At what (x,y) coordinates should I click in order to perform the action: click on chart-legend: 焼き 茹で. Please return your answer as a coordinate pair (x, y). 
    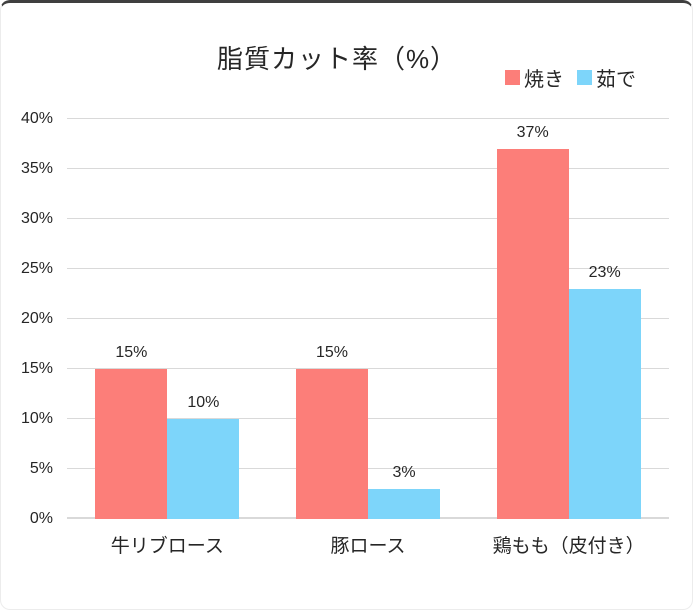
    Looking at the image, I should click on (570, 77).